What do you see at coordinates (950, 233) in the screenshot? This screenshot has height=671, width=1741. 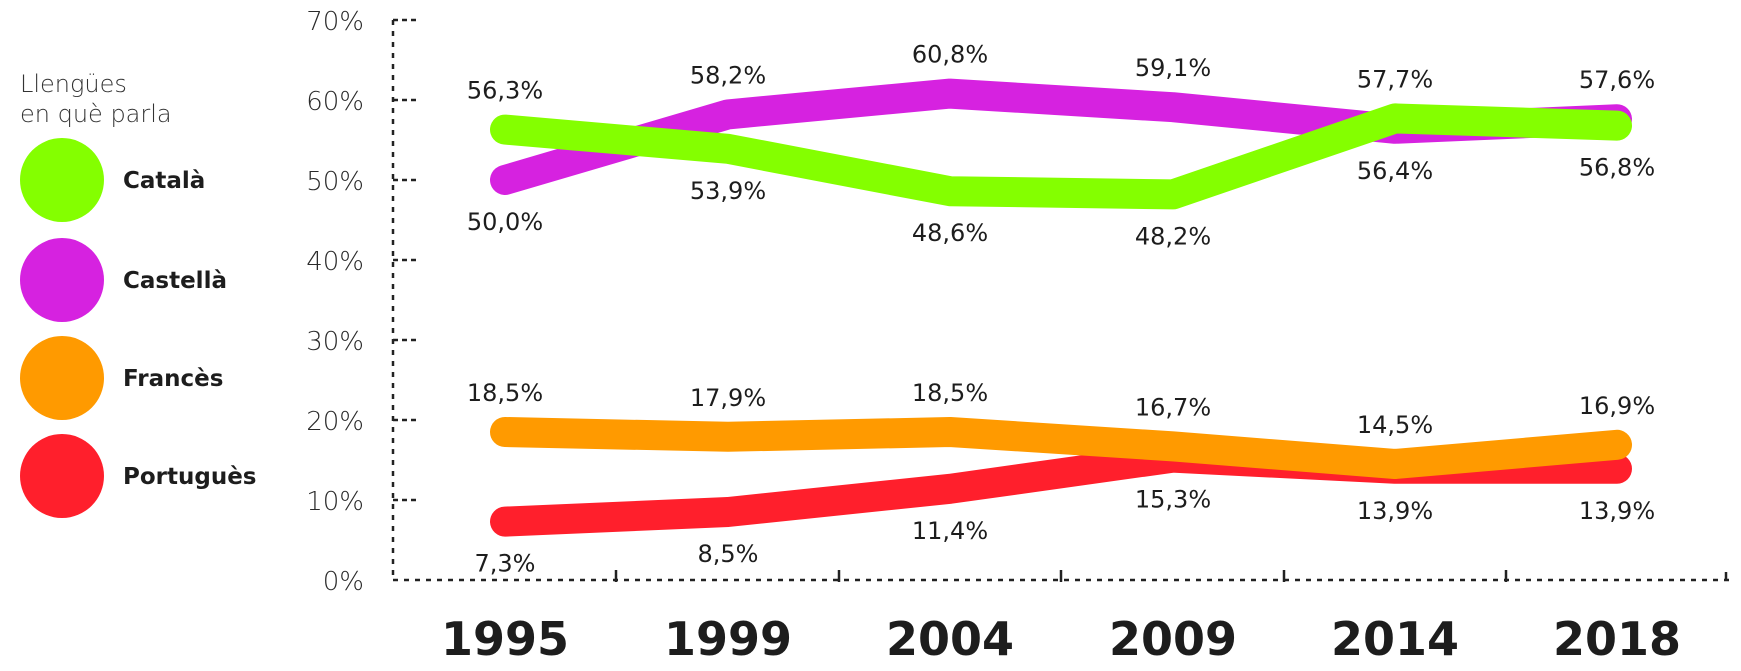 I see `data-label: 48,6%` at bounding box center [950, 233].